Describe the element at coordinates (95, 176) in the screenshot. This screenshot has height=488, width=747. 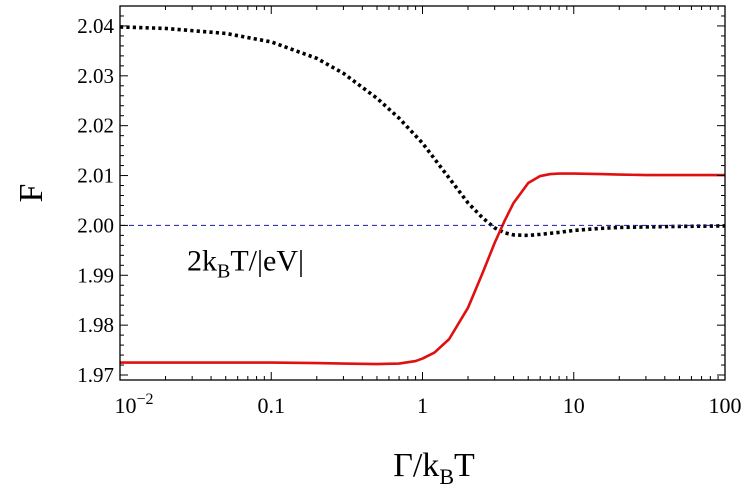
I see `y-tick-label: 2.01` at that location.